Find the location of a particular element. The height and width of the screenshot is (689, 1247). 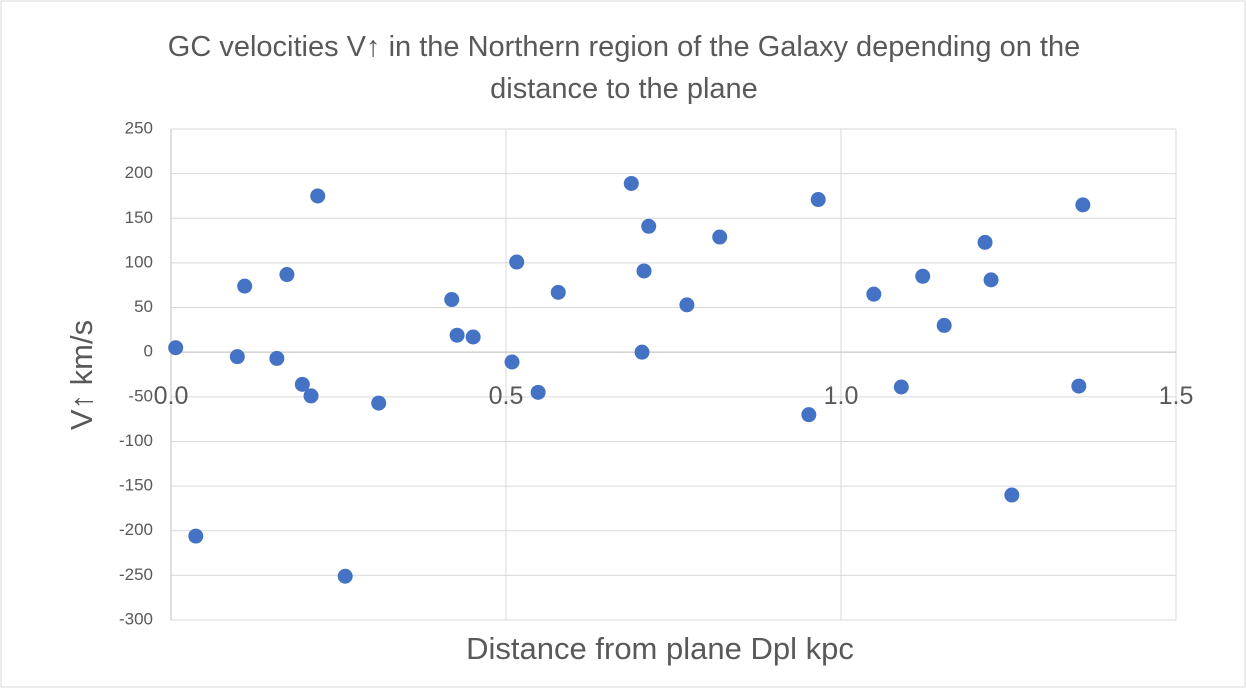

y-tick-label: -150 is located at coordinates (136, 485).